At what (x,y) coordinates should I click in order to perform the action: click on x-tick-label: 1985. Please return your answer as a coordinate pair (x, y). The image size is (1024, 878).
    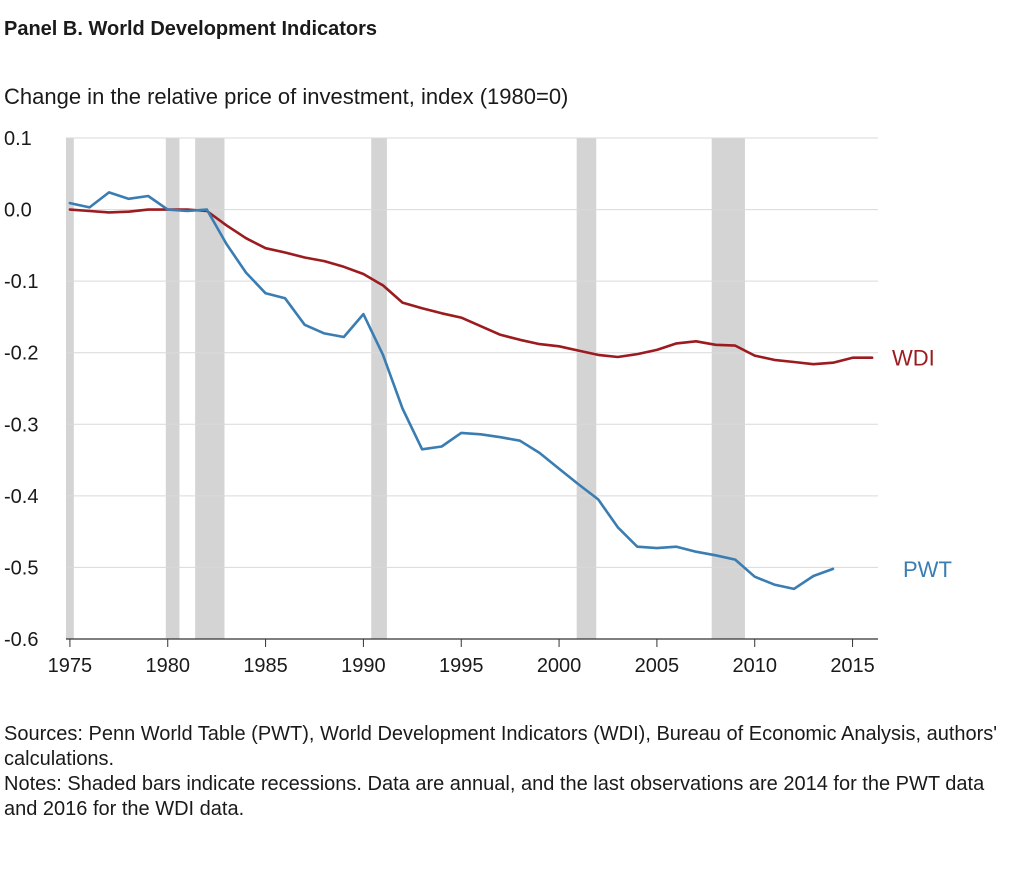
    Looking at the image, I should click on (265, 666).